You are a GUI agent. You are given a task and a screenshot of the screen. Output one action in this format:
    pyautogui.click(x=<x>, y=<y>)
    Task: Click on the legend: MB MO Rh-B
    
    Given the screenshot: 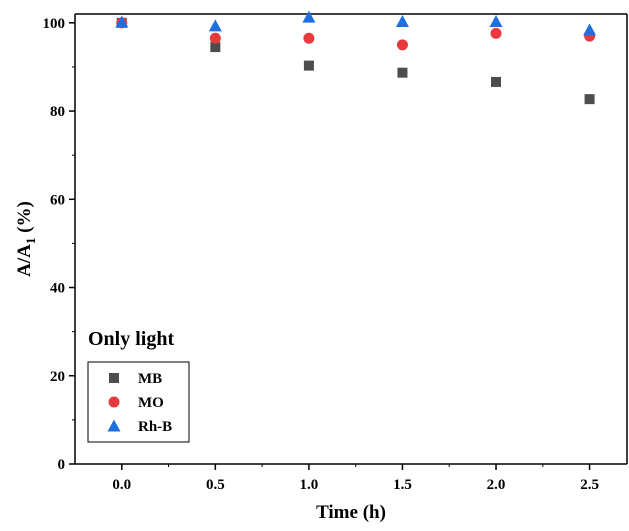 What is the action you would take?
    pyautogui.click(x=138, y=402)
    